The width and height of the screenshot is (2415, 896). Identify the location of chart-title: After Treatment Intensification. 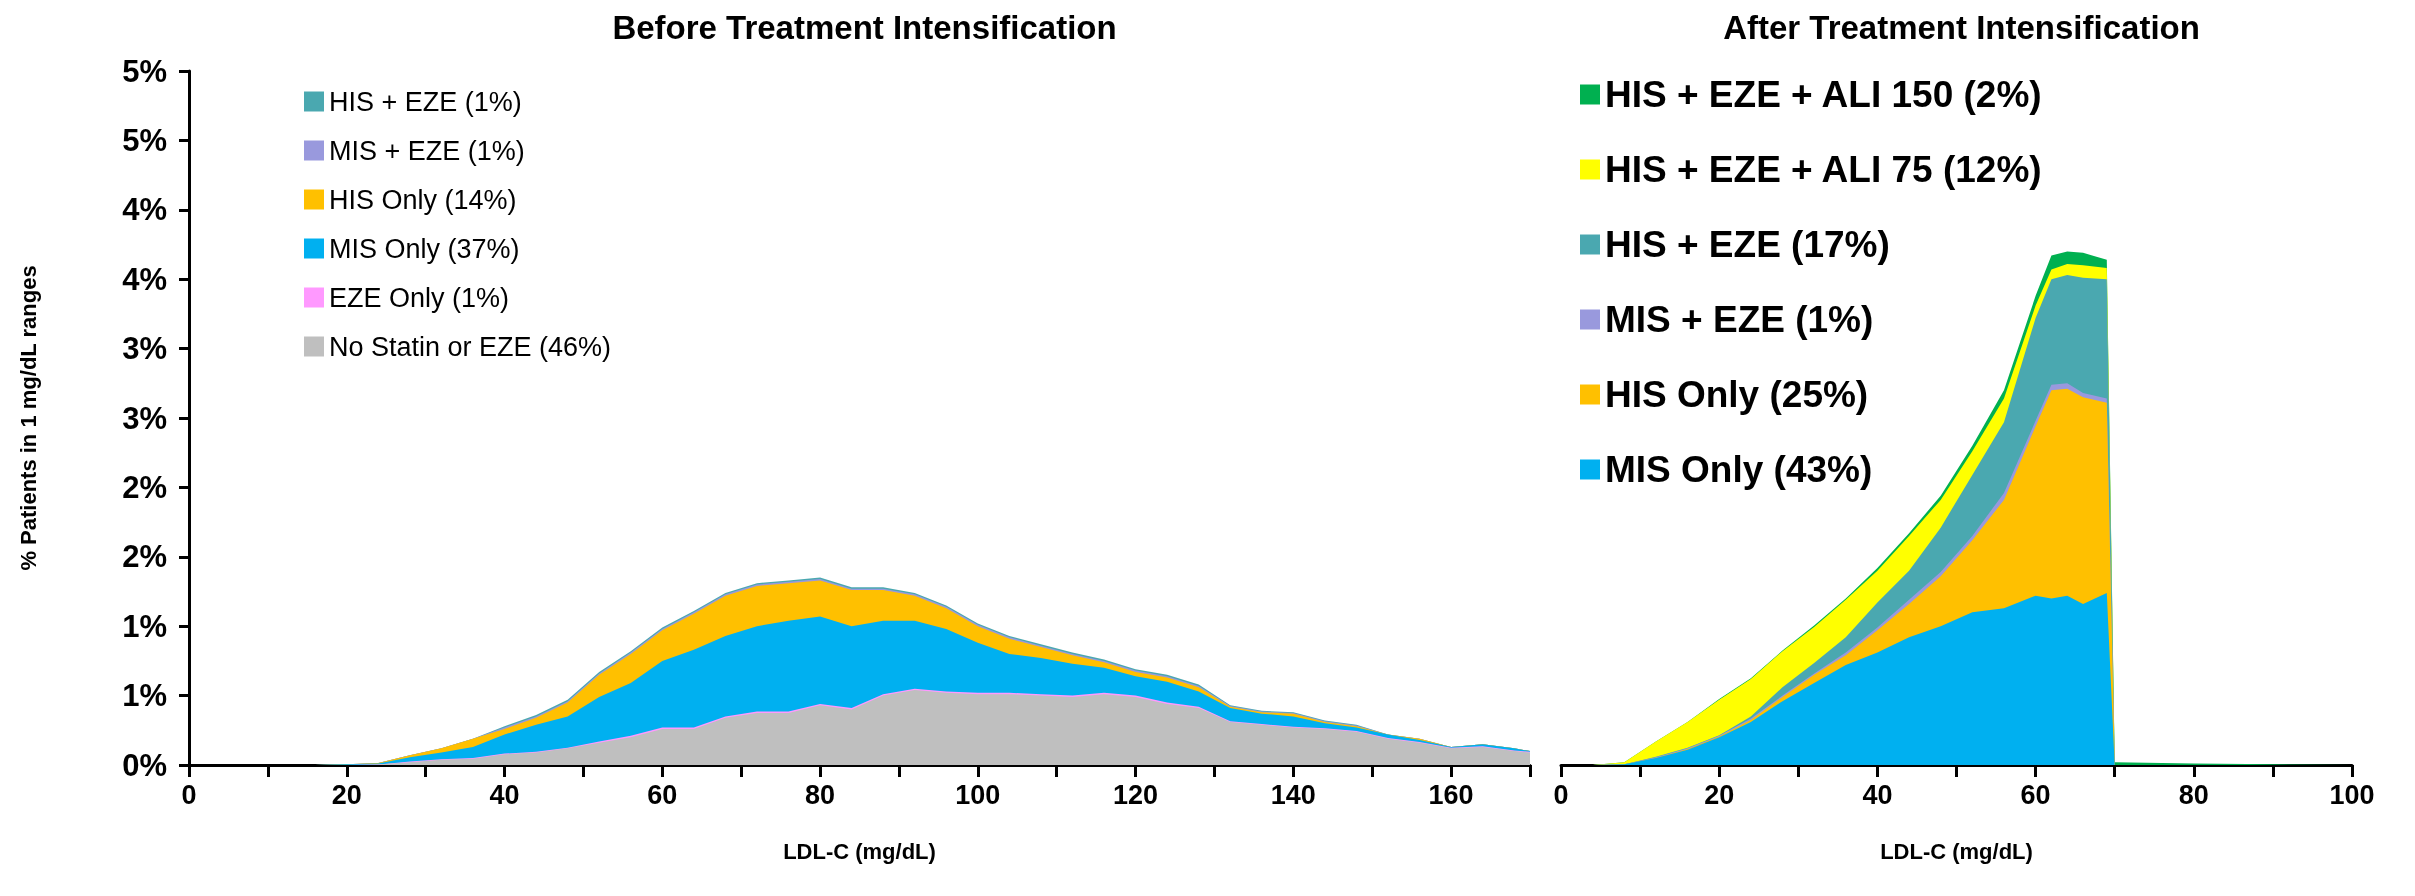
(1961, 27).